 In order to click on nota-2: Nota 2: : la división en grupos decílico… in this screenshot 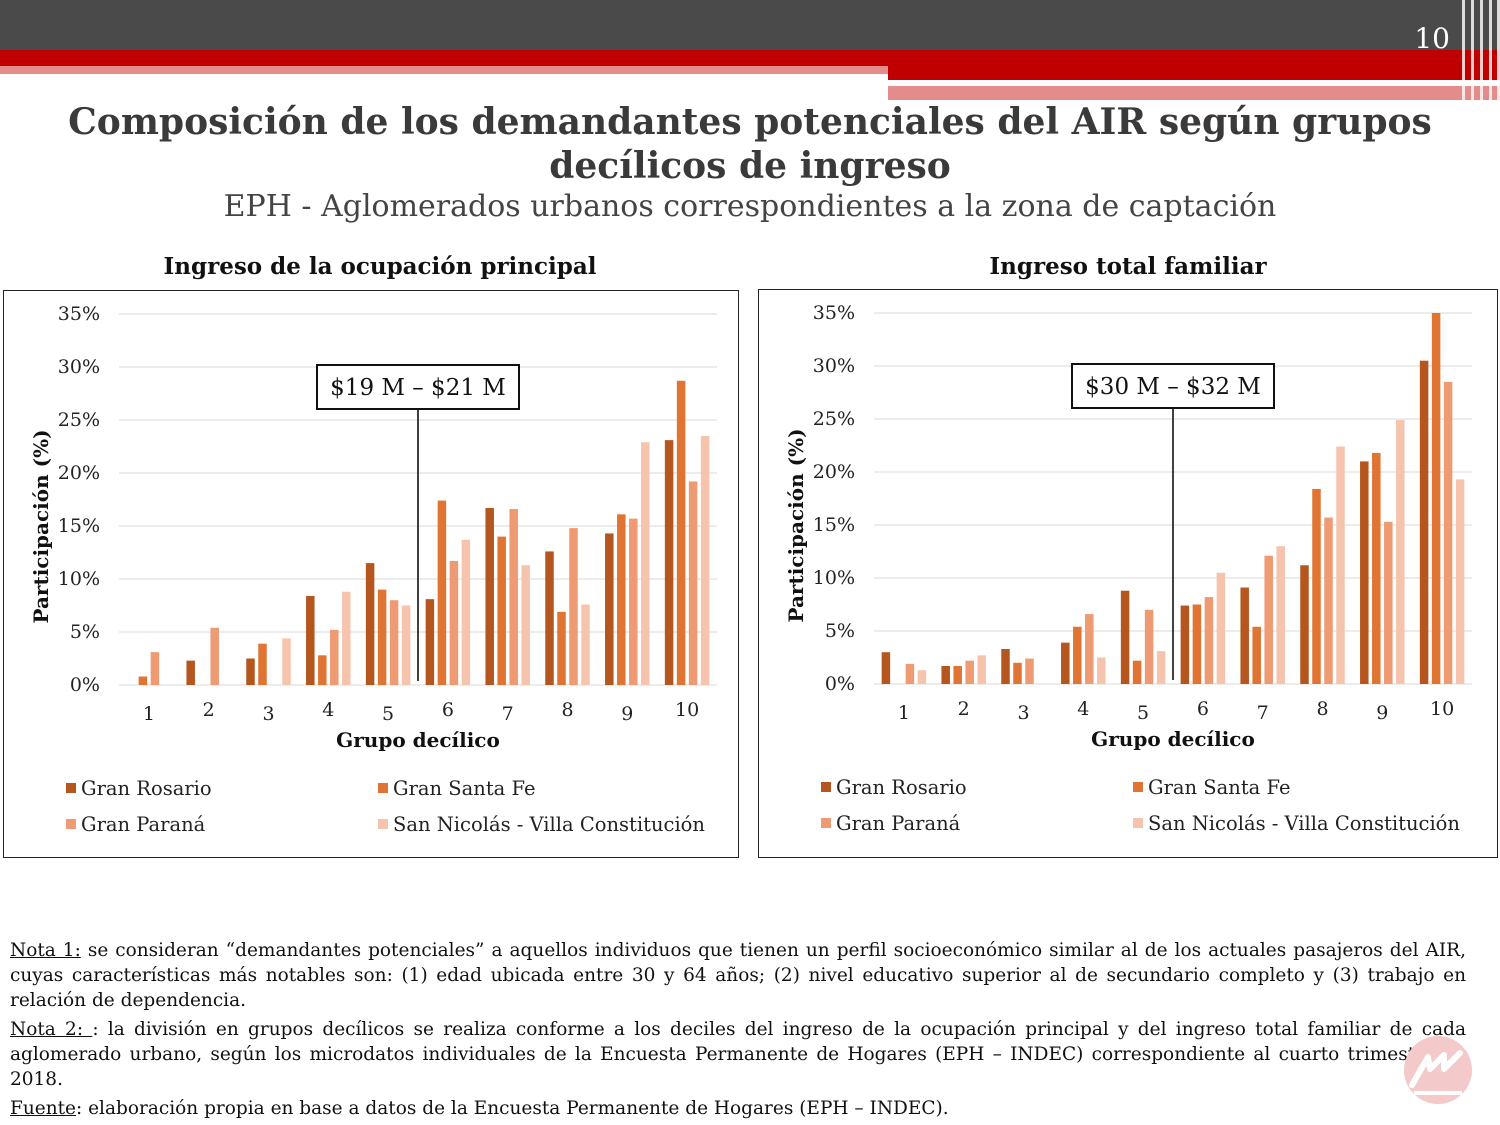, I will do `click(738, 1054)`.